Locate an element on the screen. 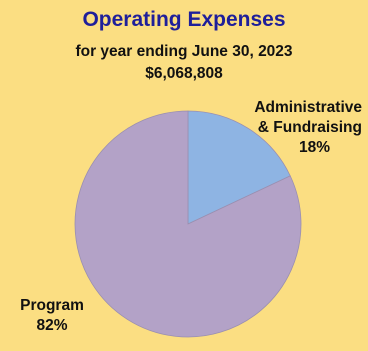  slice-label-line: & Fundraising is located at coordinates (309, 127).